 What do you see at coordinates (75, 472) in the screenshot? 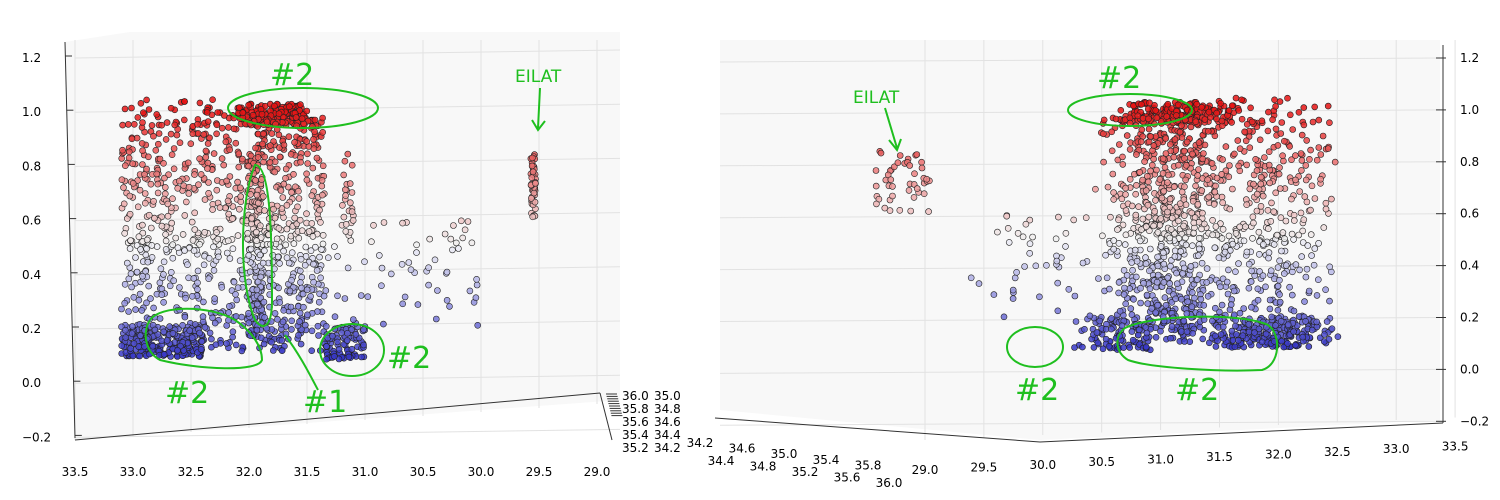
I see `x-tick-label: 33.5` at bounding box center [75, 472].